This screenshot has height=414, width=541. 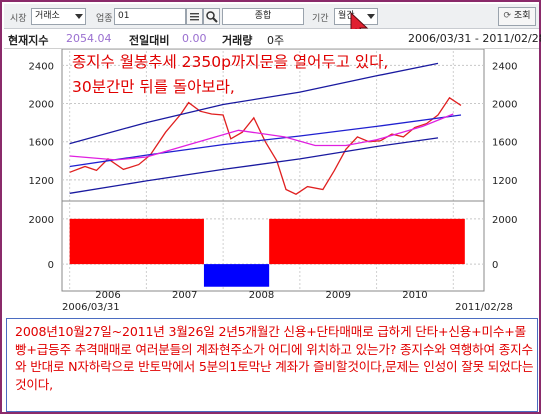 What do you see at coordinates (474, 38) in the screenshot?
I see `date-range: 2006/03/31 - 2011/02/28` at bounding box center [474, 38].